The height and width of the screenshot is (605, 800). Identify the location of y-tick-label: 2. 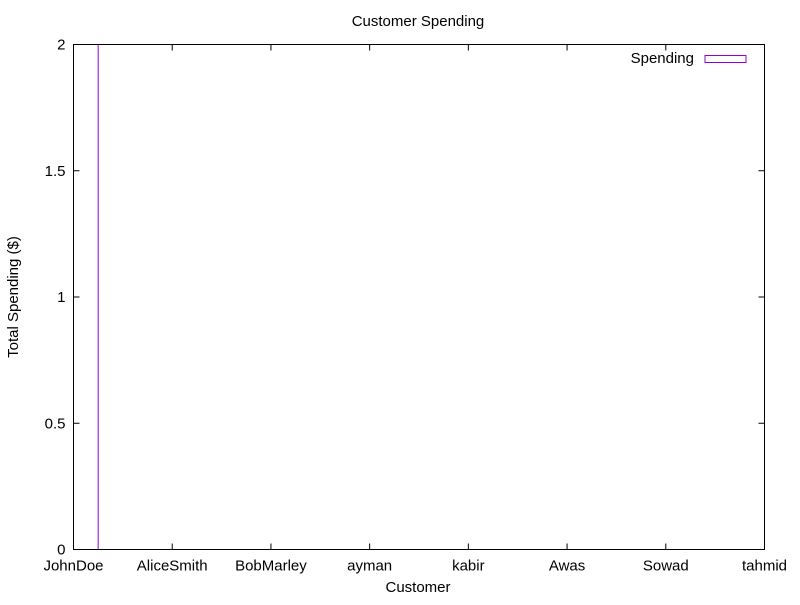
(61, 45).